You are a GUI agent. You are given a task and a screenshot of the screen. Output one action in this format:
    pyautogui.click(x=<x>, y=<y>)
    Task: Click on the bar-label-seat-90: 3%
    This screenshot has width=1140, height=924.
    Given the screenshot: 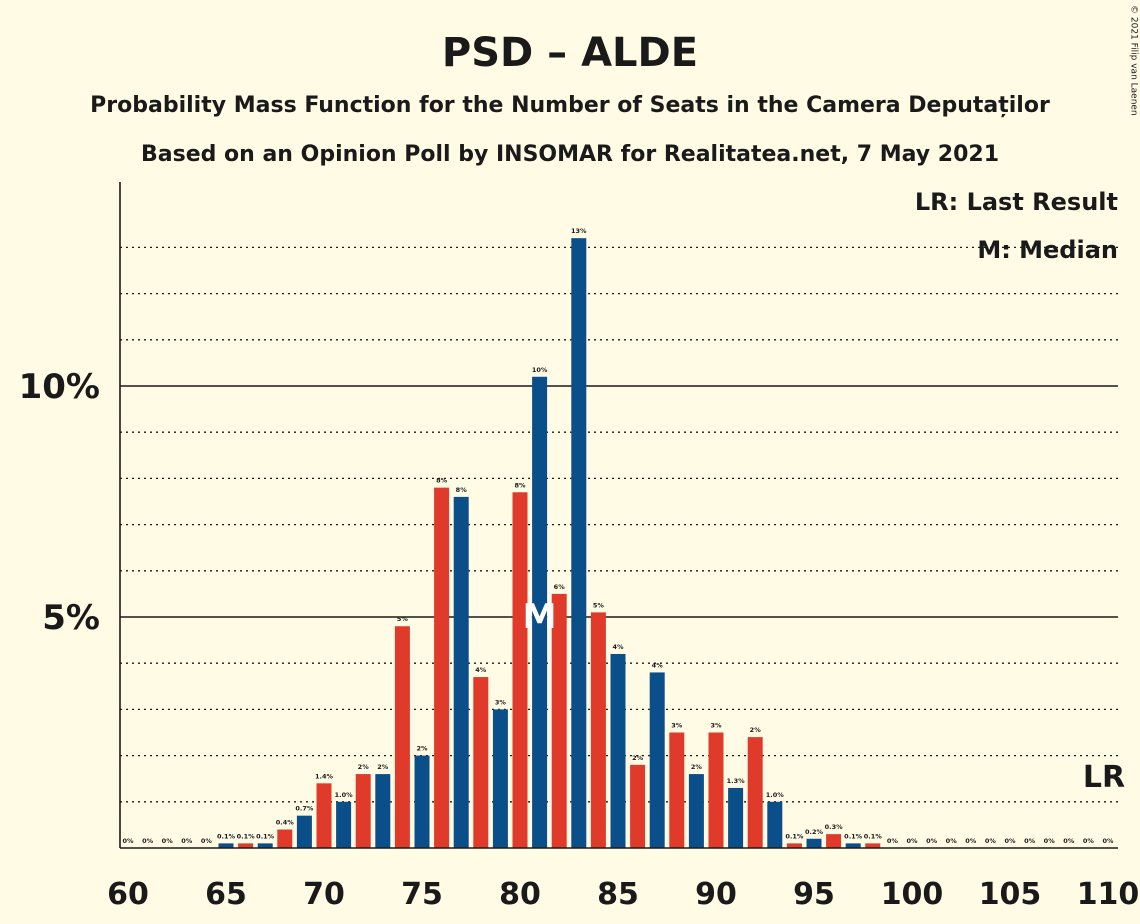 What is the action you would take?
    pyautogui.click(x=716, y=726)
    